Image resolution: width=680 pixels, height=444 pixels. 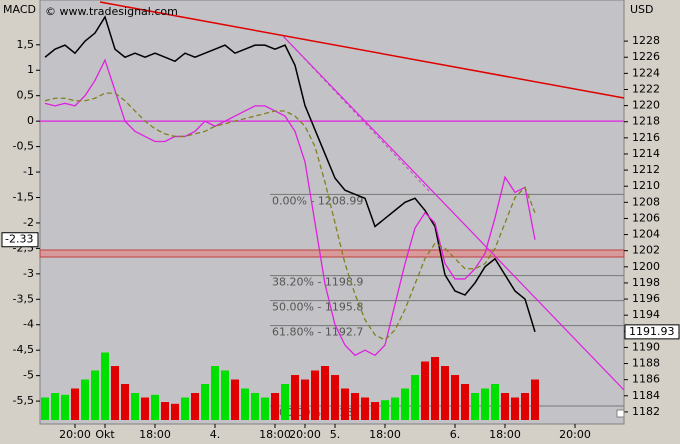 I want to click on fib-label: 0.00% - 1208.99, so click(x=317, y=200).